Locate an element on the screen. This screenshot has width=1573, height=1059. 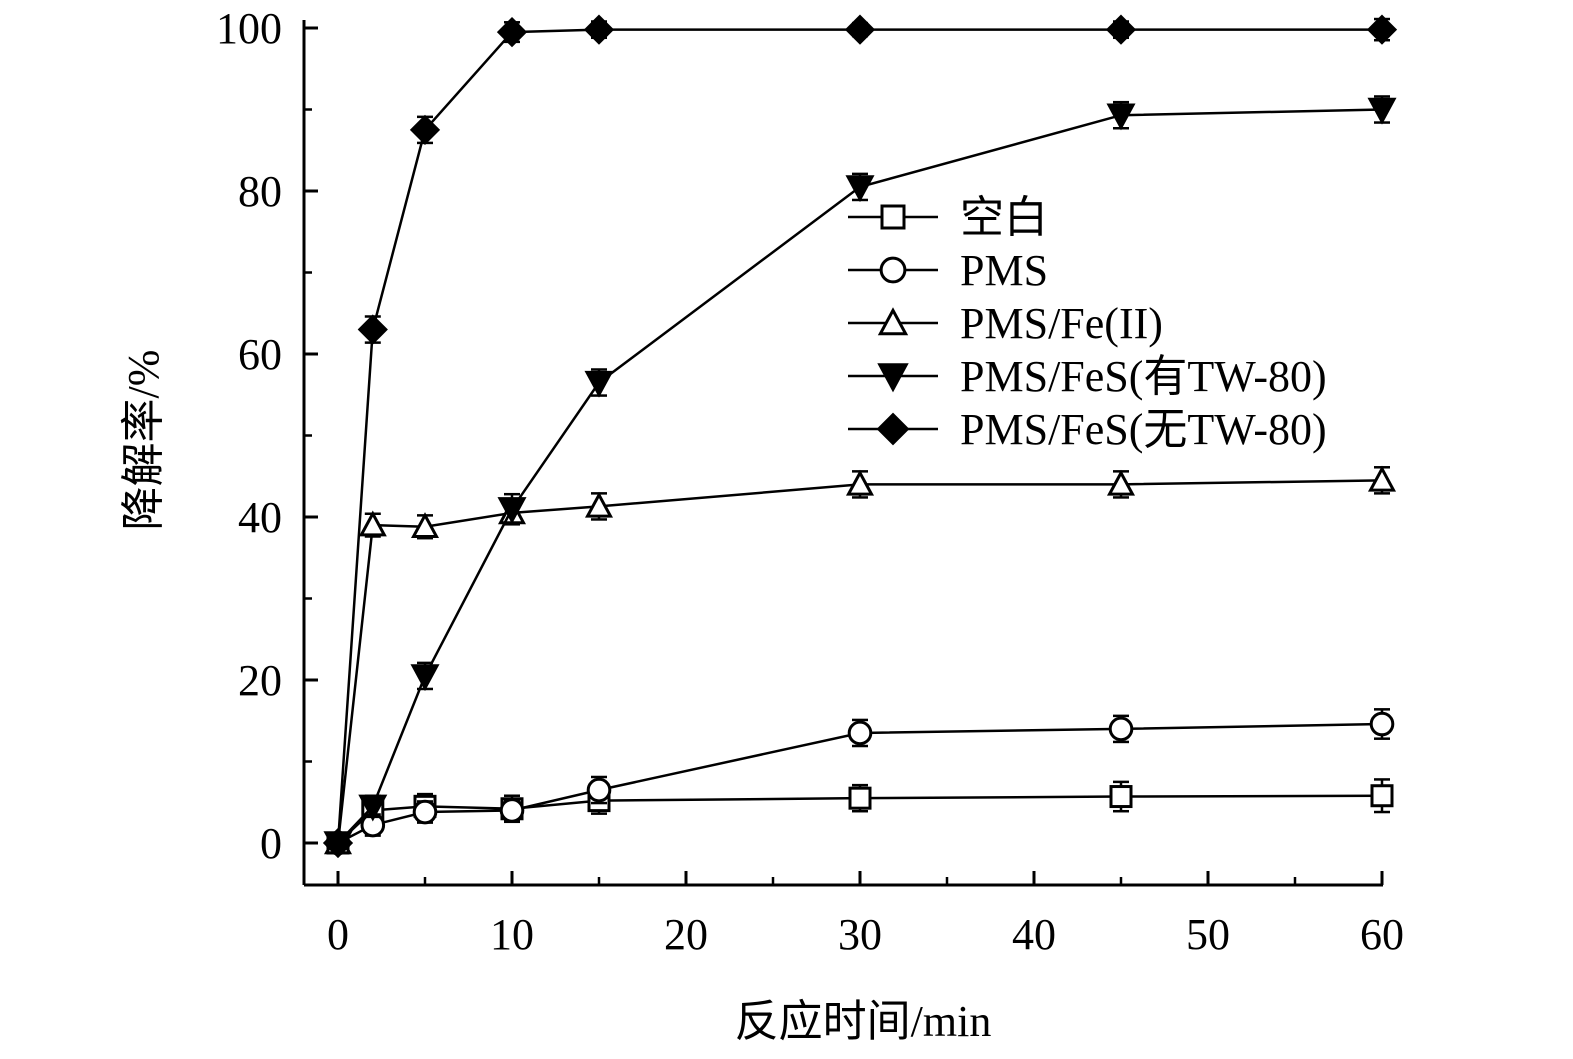
legend-label: PMS/FeS(有TW-80) is located at coordinates (1143, 376).